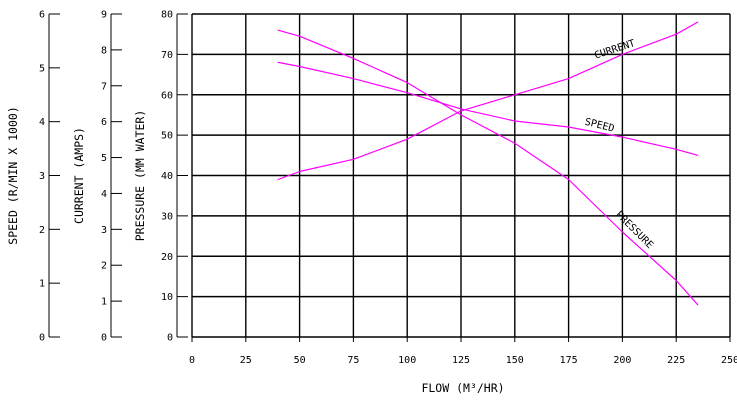 The image size is (737, 401). What do you see at coordinates (104, 230) in the screenshot?
I see `current-tick-label: 3` at bounding box center [104, 230].